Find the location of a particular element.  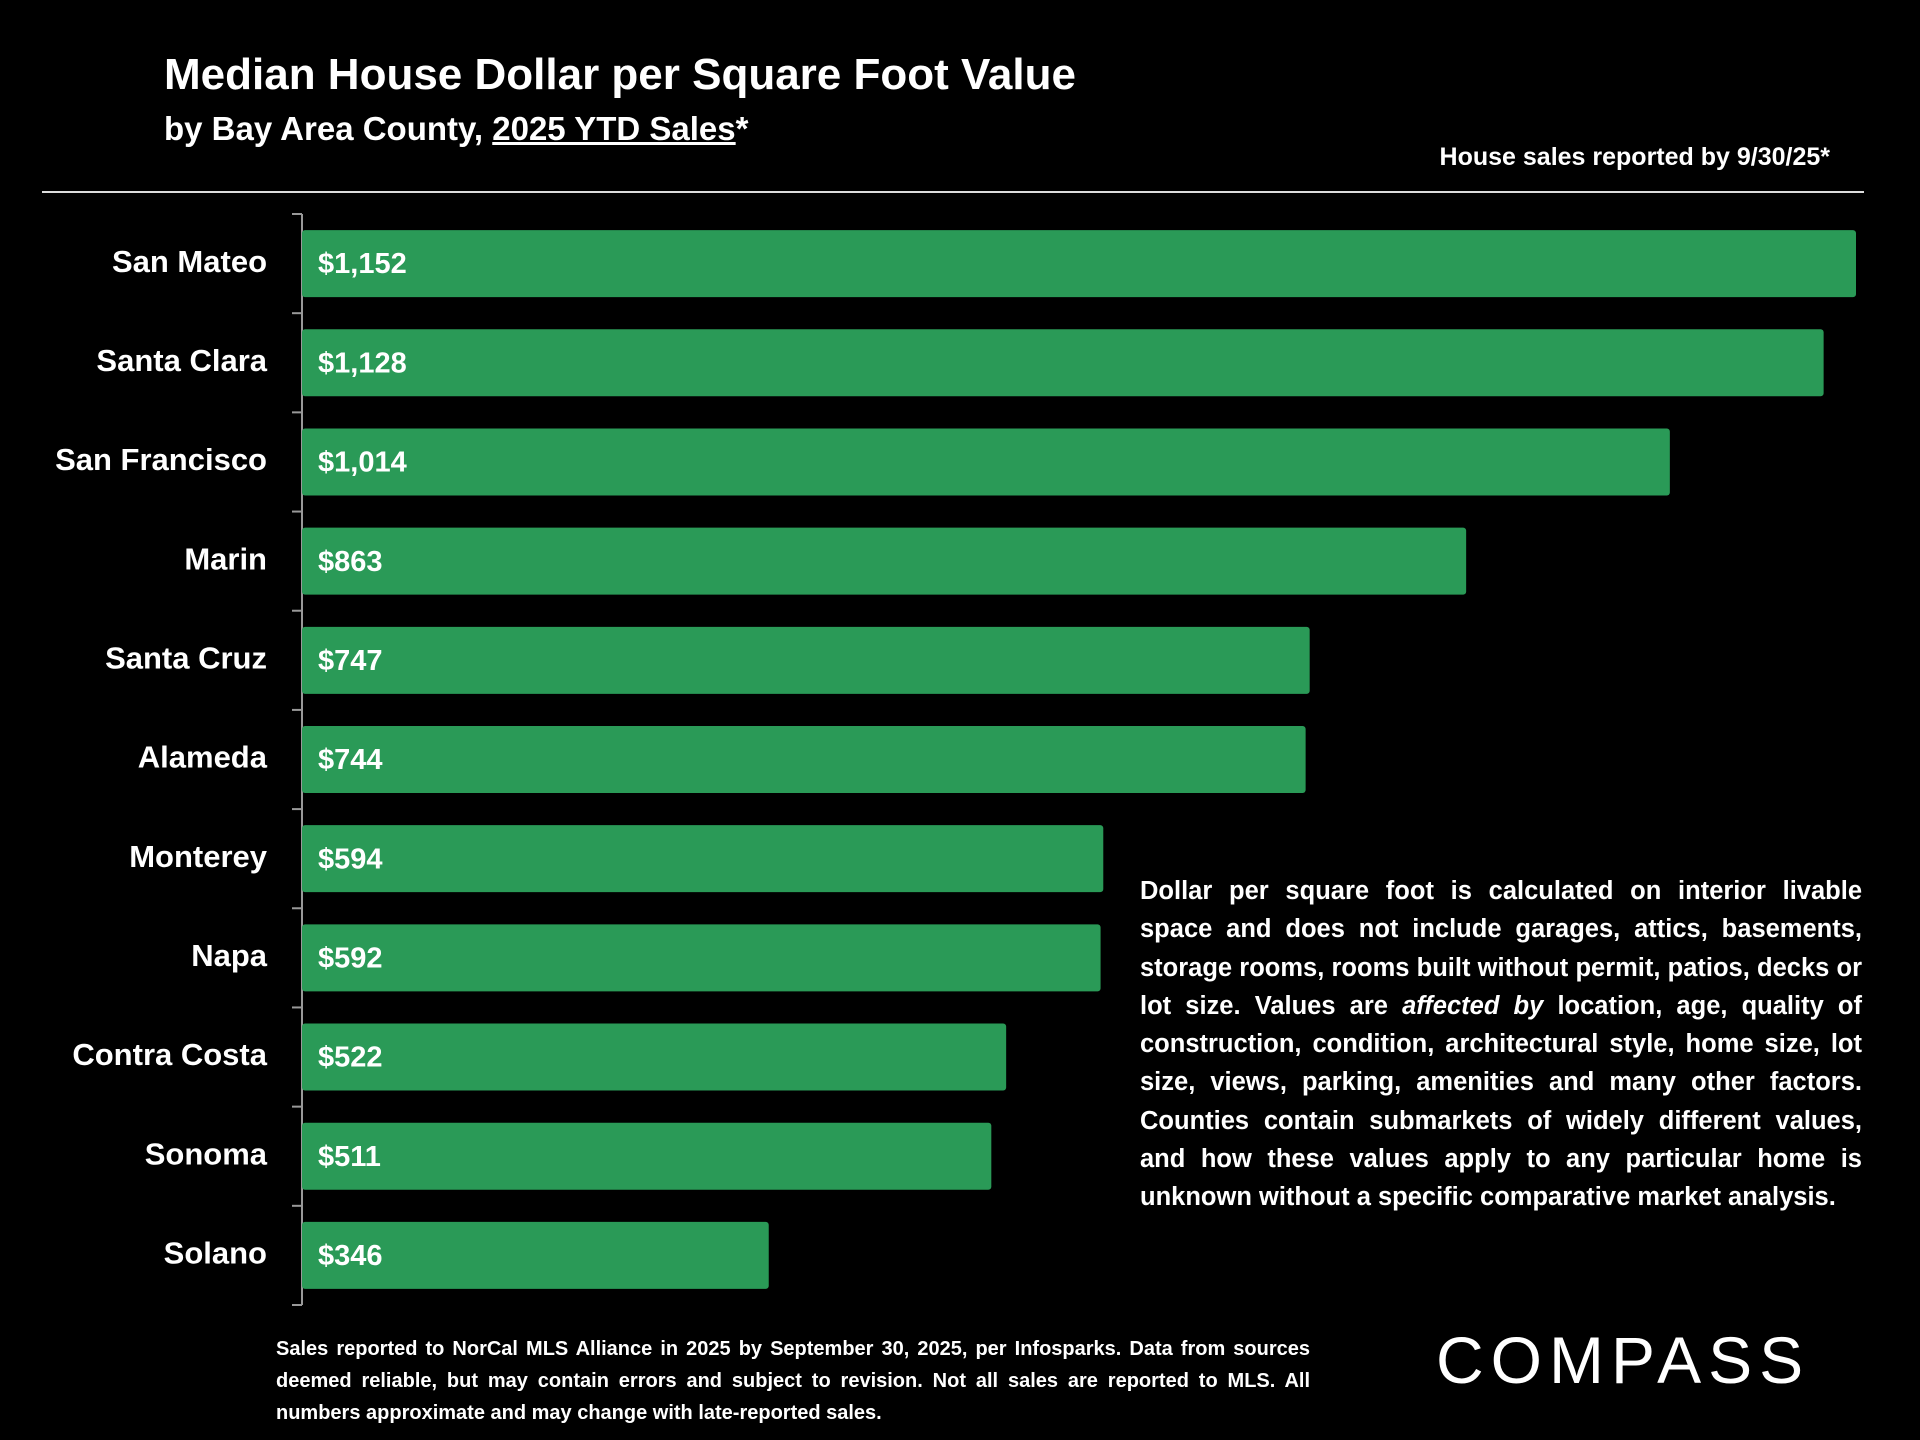

value-label: $511 is located at coordinates (349, 1157).